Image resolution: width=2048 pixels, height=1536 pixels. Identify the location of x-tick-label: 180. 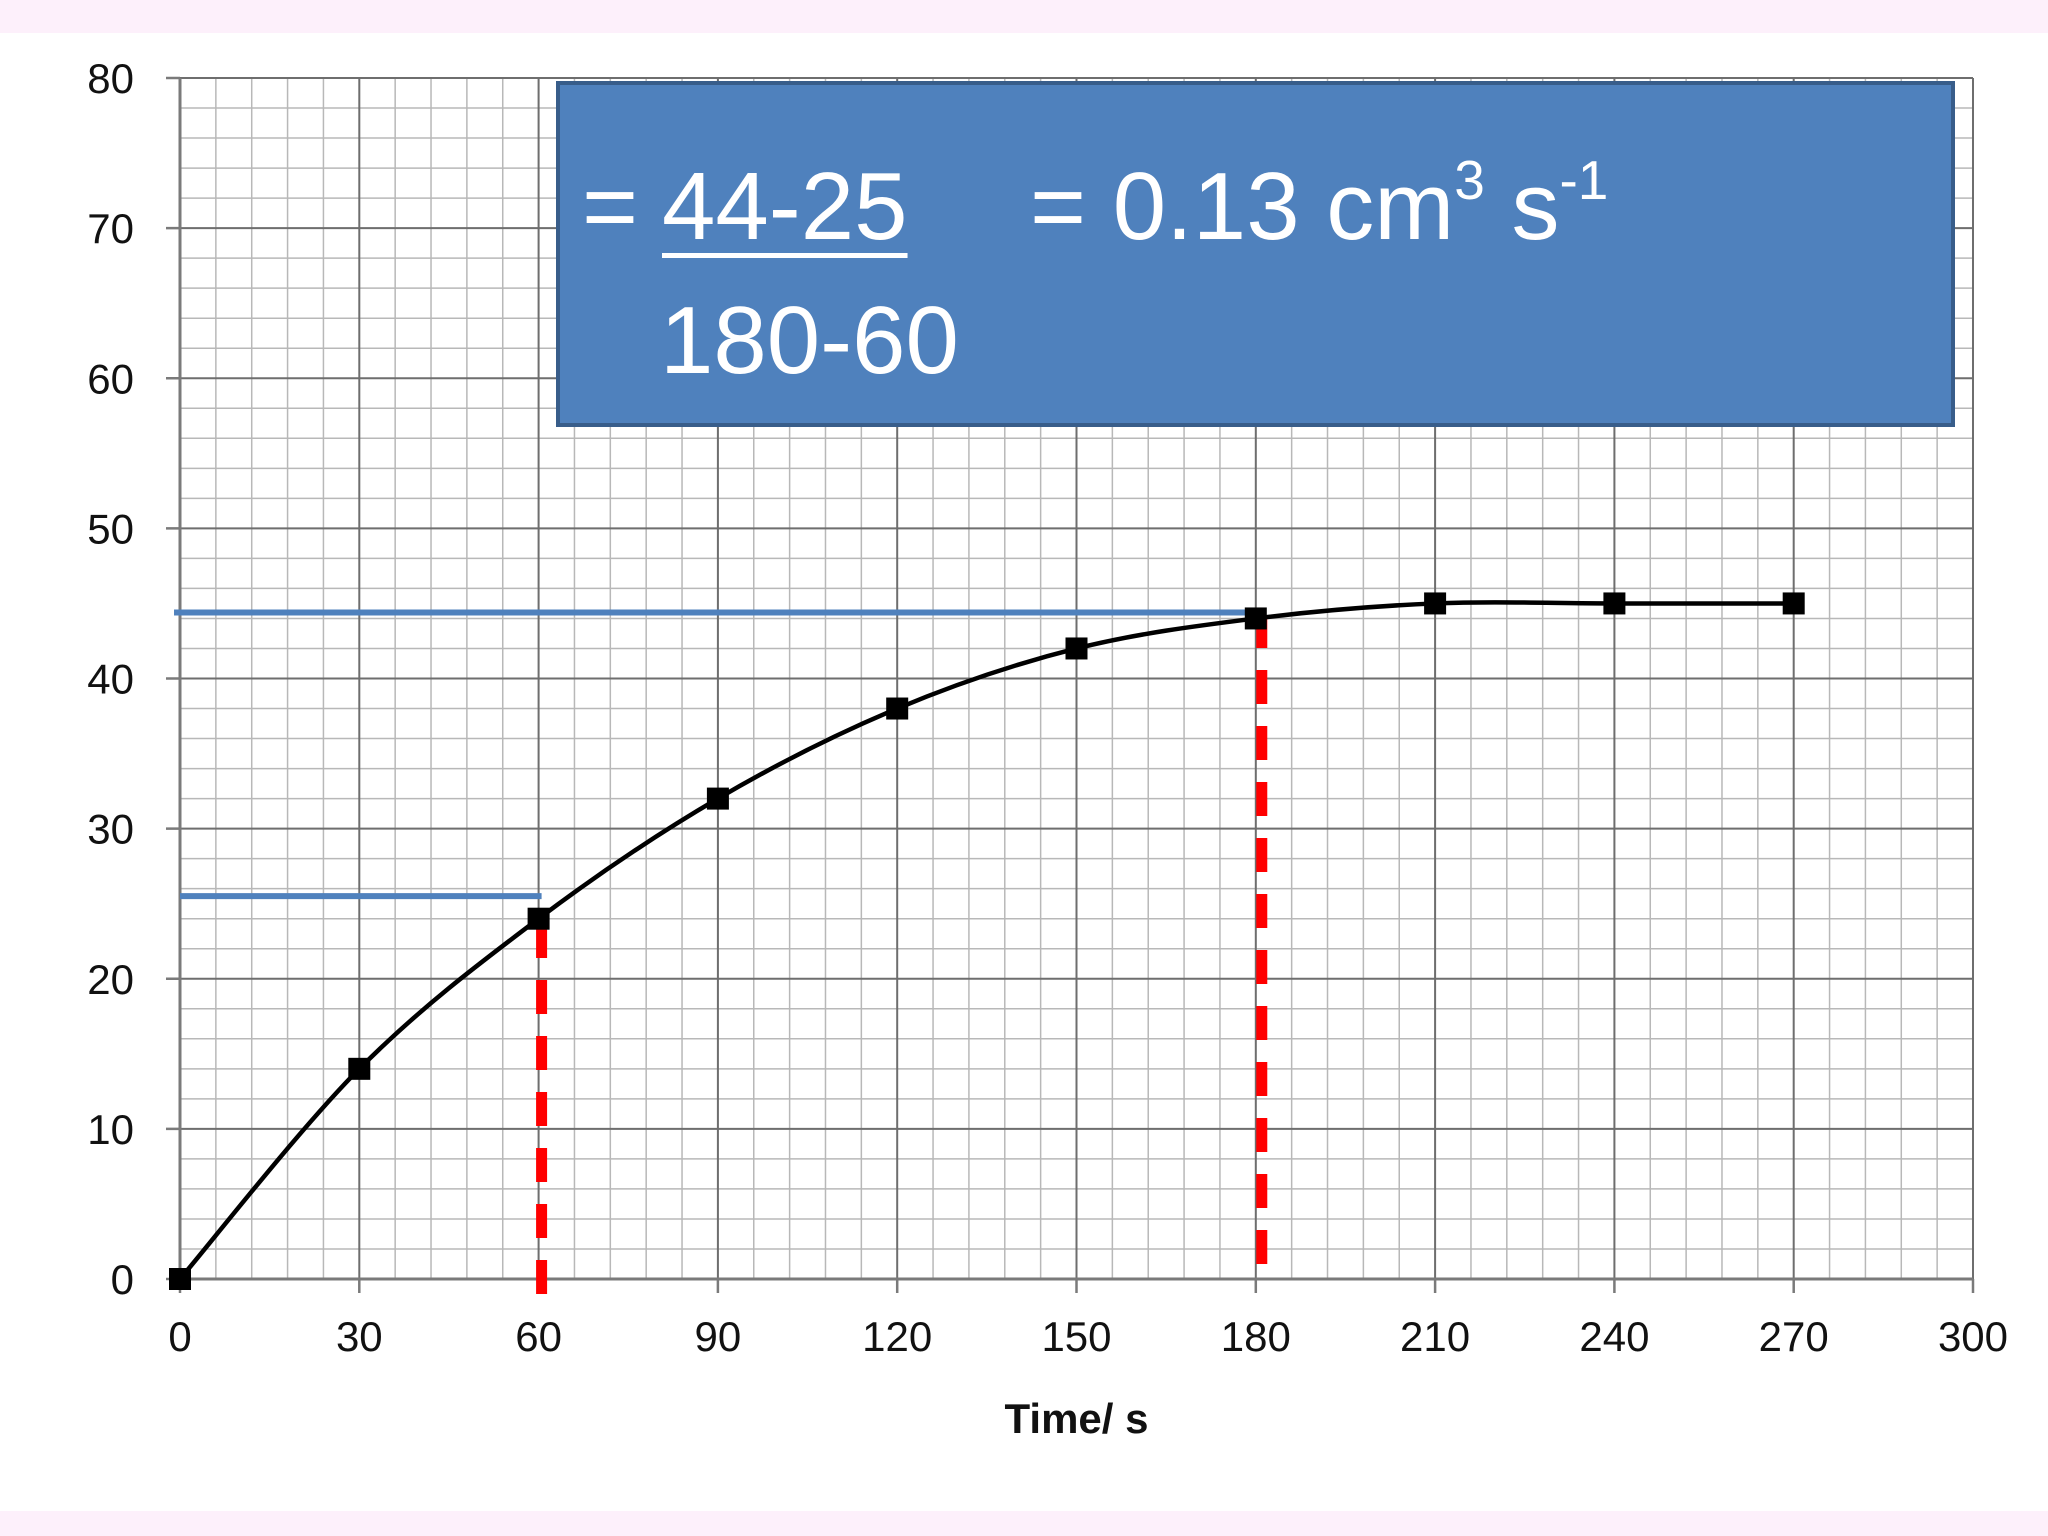
(1256, 1336).